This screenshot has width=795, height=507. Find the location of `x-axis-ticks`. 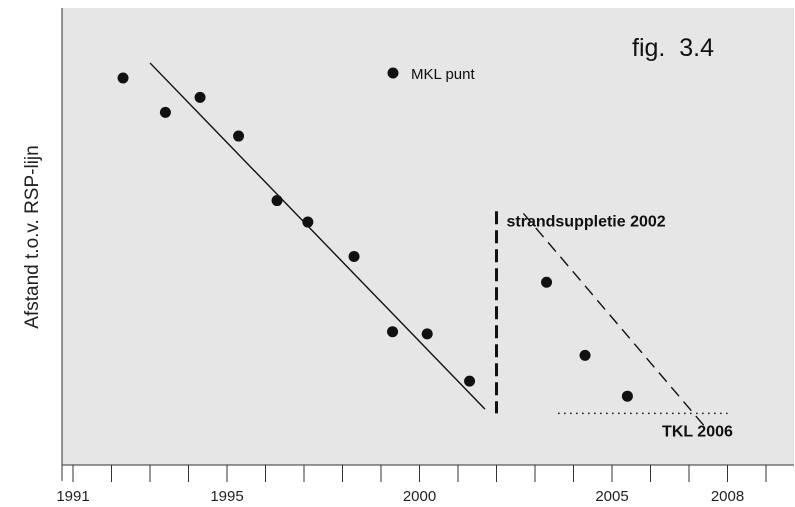

x-axis-ticks is located at coordinates (419, 473).